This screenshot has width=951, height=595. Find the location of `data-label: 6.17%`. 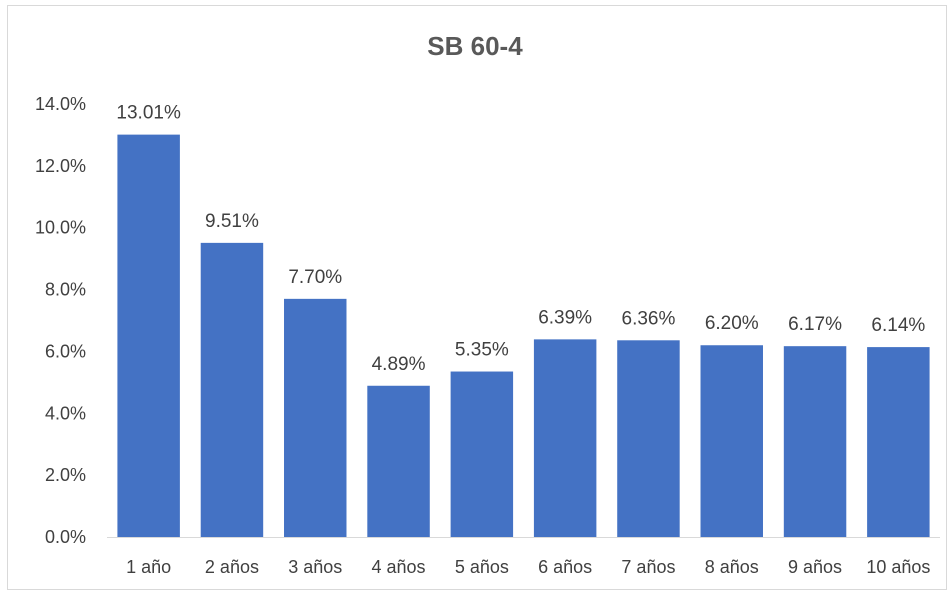

data-label: 6.17% is located at coordinates (815, 324).